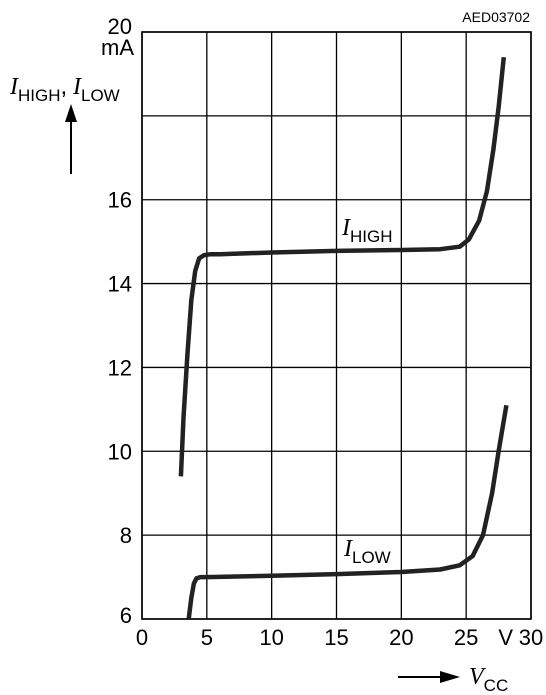  What do you see at coordinates (496, 17) in the screenshot?
I see `figure-id: AED03702` at bounding box center [496, 17].